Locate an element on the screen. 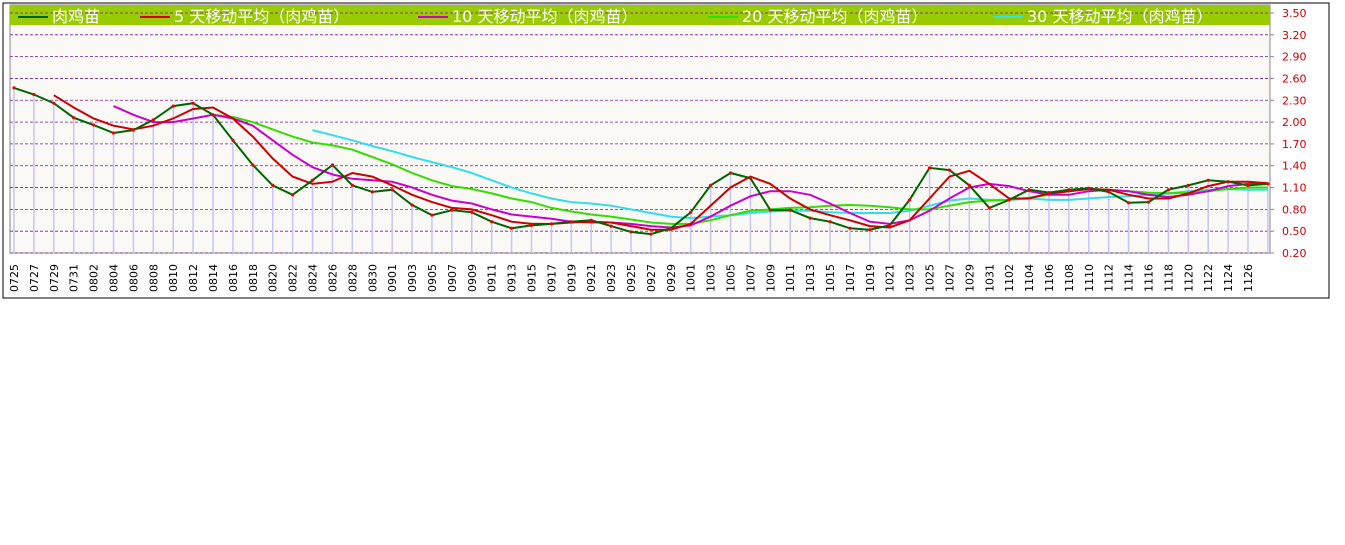 This screenshot has height=545, width=1345. x-tick-label: 1106 is located at coordinates (1049, 278).